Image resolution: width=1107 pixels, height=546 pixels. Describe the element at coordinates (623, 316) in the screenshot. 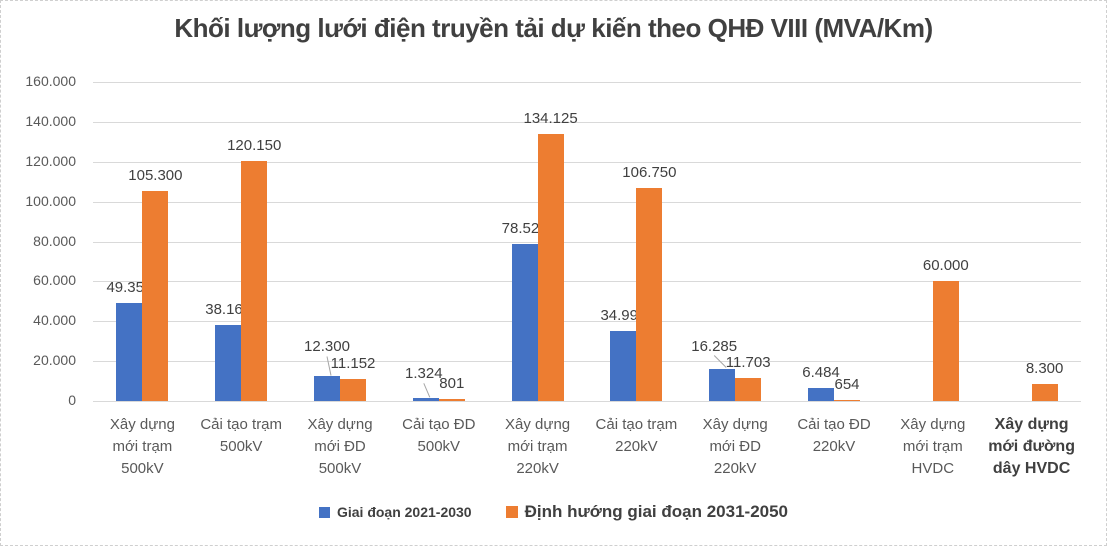

I see `data-label: 34.997` at that location.